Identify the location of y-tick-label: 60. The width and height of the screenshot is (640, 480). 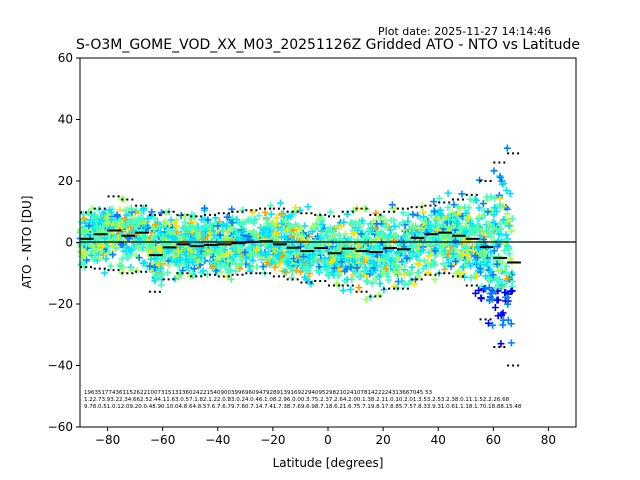
(65, 58).